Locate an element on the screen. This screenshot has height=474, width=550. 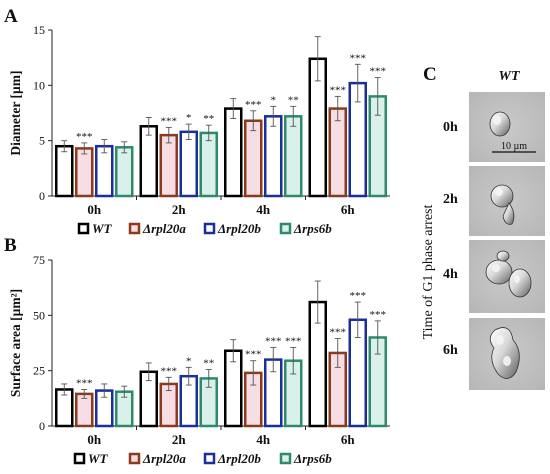
panel-c-side-label: Time of G1 phase arrest is located at coordinates (428, 271).